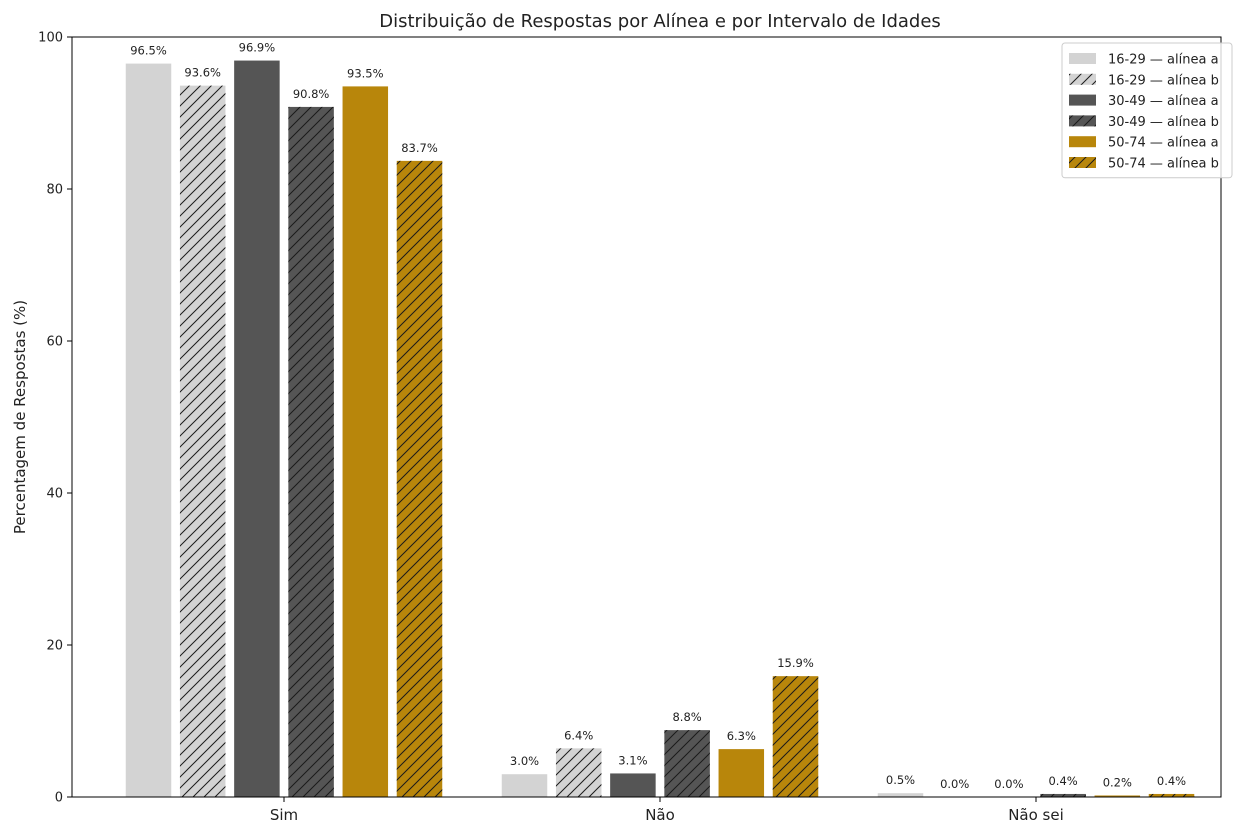 The width and height of the screenshot is (1236, 823). Describe the element at coordinates (660, 814) in the screenshot. I see `x-tick-label: Não` at that location.